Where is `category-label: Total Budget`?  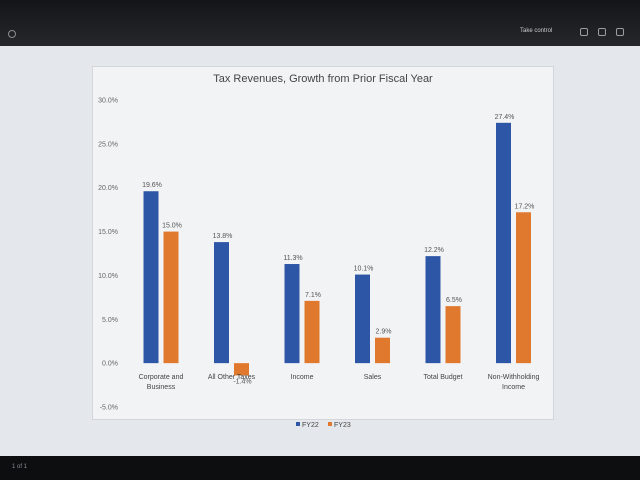 category-label: Total Budget is located at coordinates (443, 377).